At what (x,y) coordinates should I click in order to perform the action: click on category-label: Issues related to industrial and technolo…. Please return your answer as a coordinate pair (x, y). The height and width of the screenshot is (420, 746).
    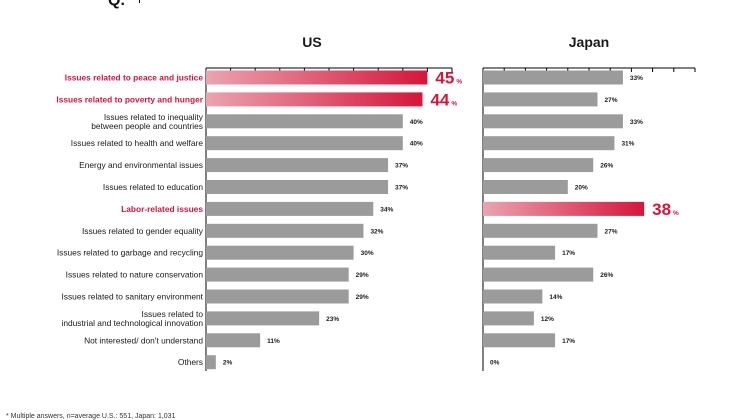
    Looking at the image, I should click on (132, 318).